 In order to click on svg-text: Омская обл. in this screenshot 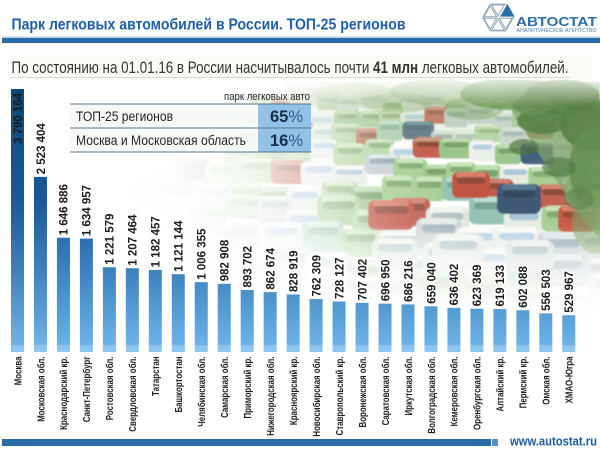, I will do `click(547, 380)`.